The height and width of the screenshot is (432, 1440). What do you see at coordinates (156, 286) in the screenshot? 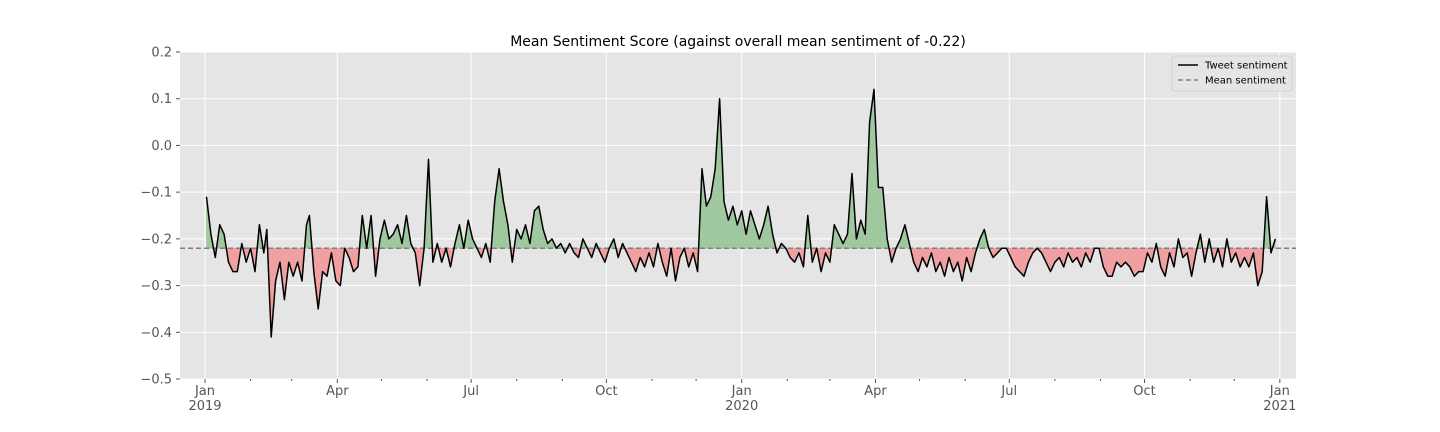
I see `y-tick-label: −0.3` at bounding box center [156, 286].